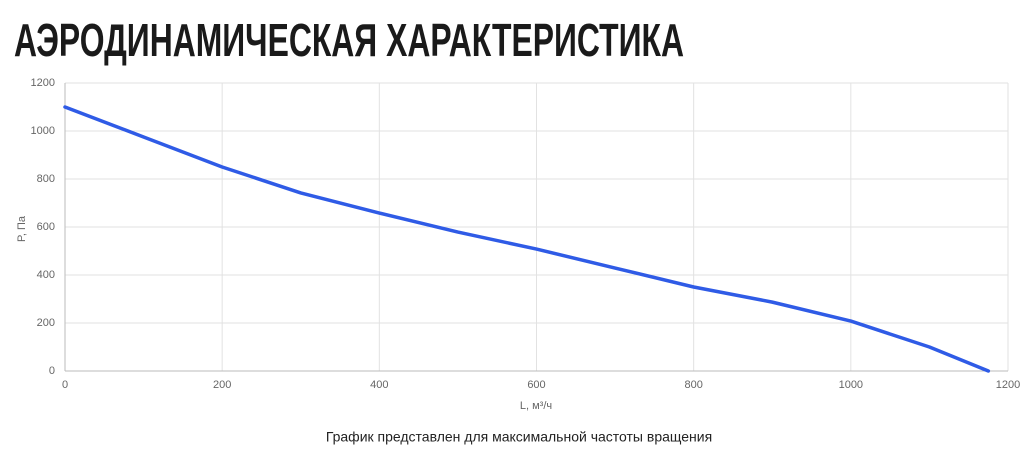 This screenshot has height=451, width=1024. Describe the element at coordinates (65, 385) in the screenshot. I see `x-tick-label: 0` at that location.